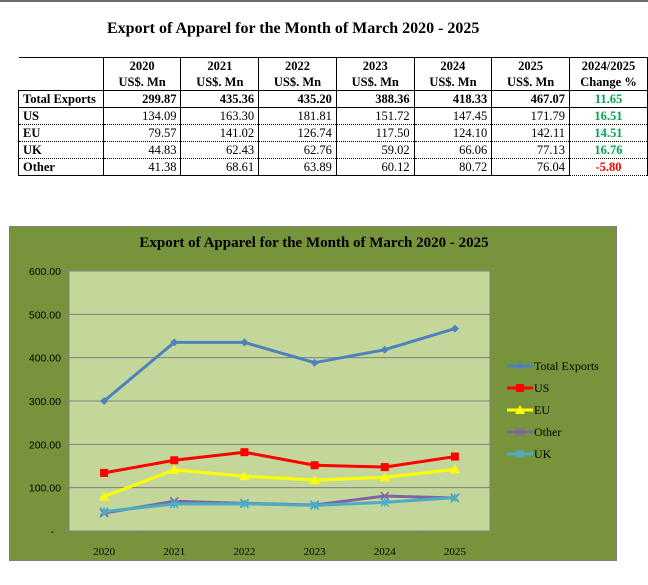 The height and width of the screenshot is (585, 648). Describe the element at coordinates (61, 99) in the screenshot. I see `row-label: Total Exports` at that location.